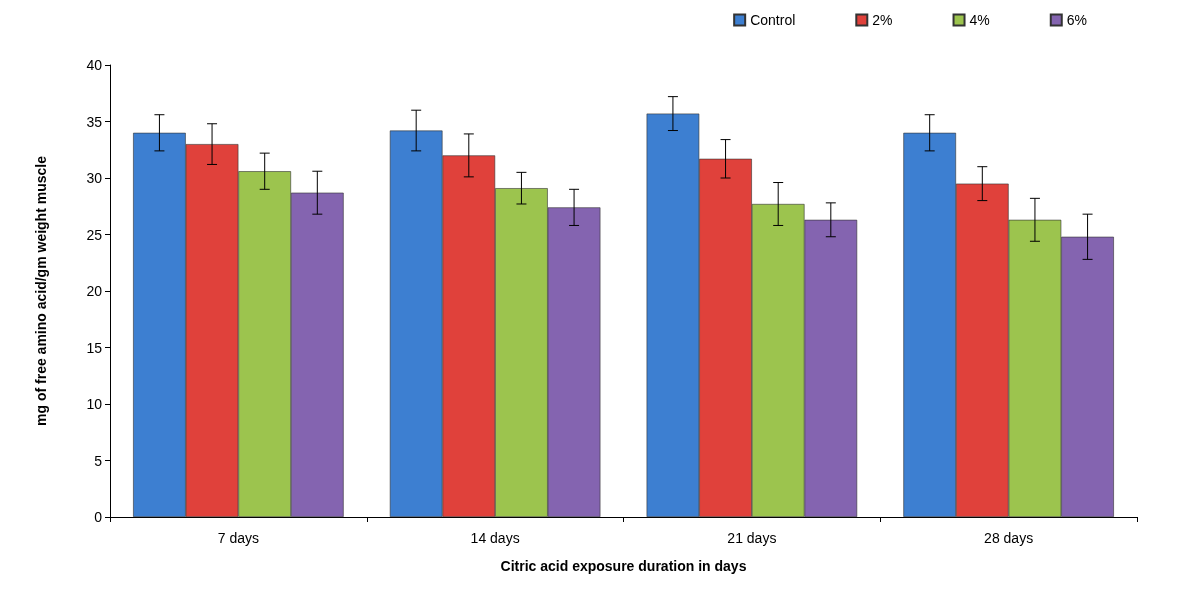  I want to click on x-tick-label: 21 days, so click(752, 538).